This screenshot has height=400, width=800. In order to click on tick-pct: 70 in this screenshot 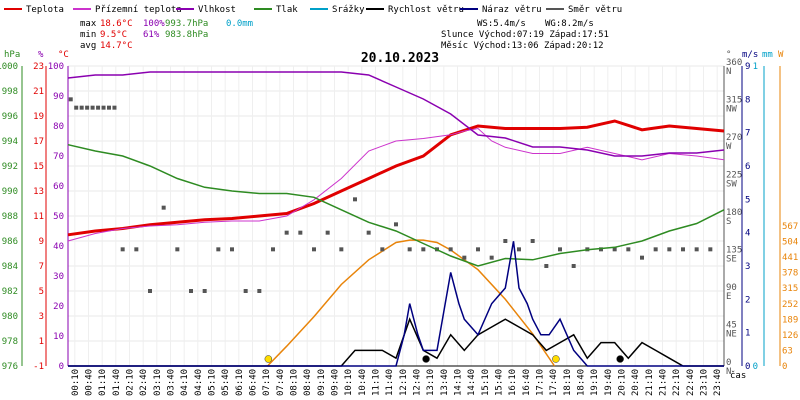, I will do `click(58, 157)`.